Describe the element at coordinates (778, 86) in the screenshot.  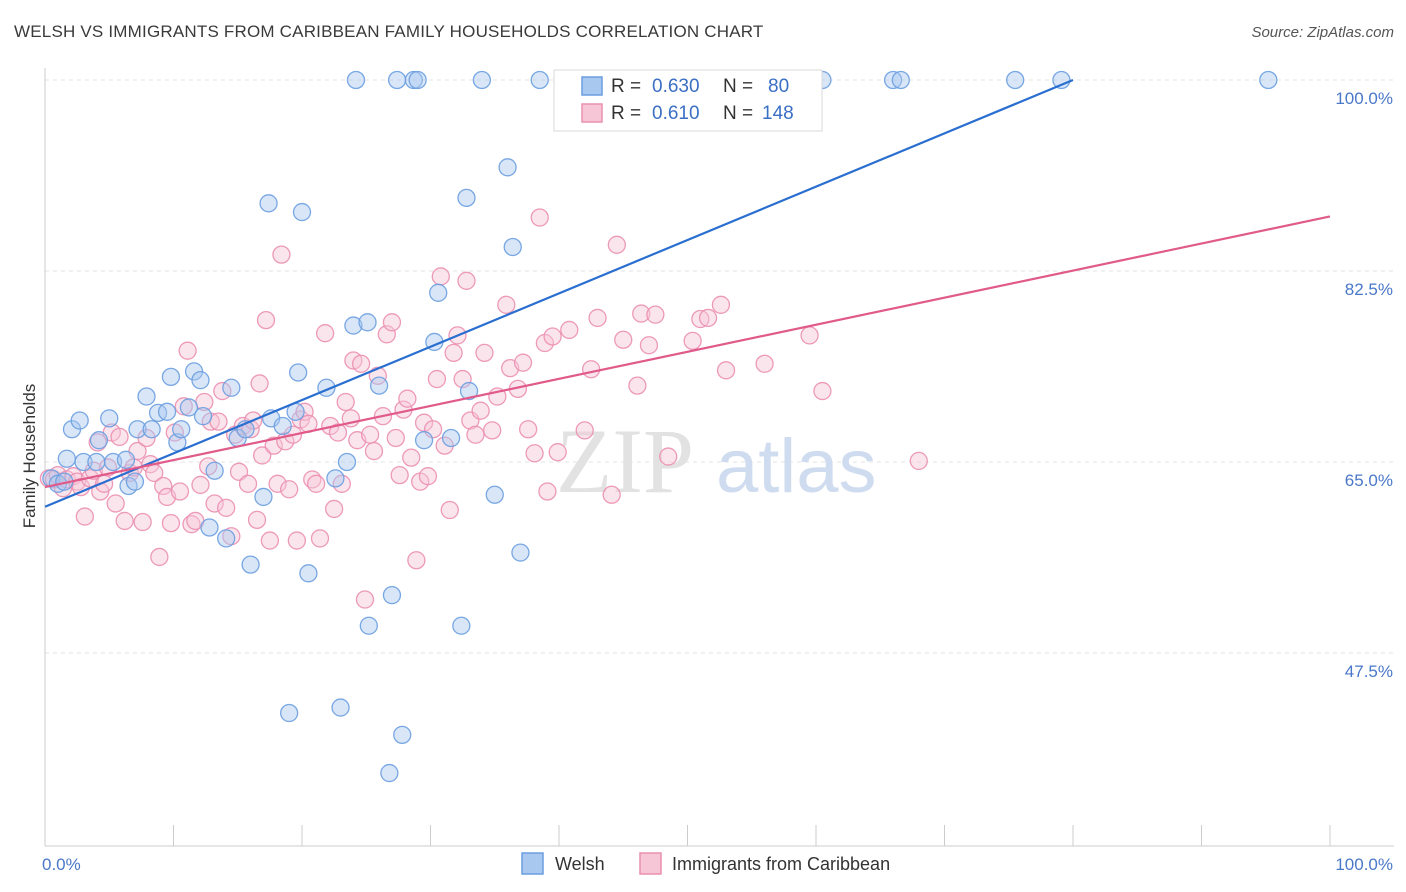
I see `legend-welsh-n-value: 80` at that location.